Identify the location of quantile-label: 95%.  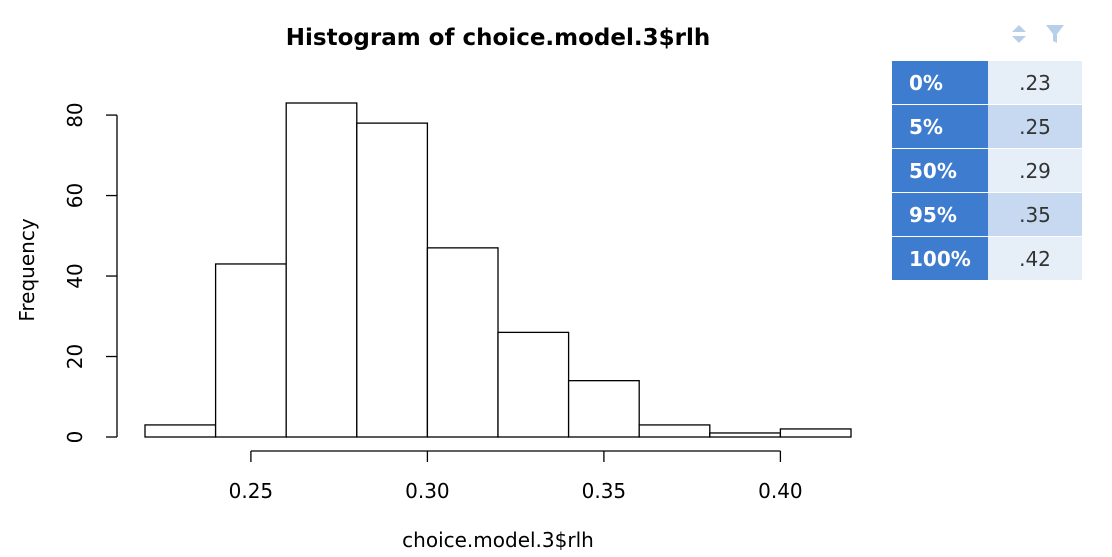
(940, 214).